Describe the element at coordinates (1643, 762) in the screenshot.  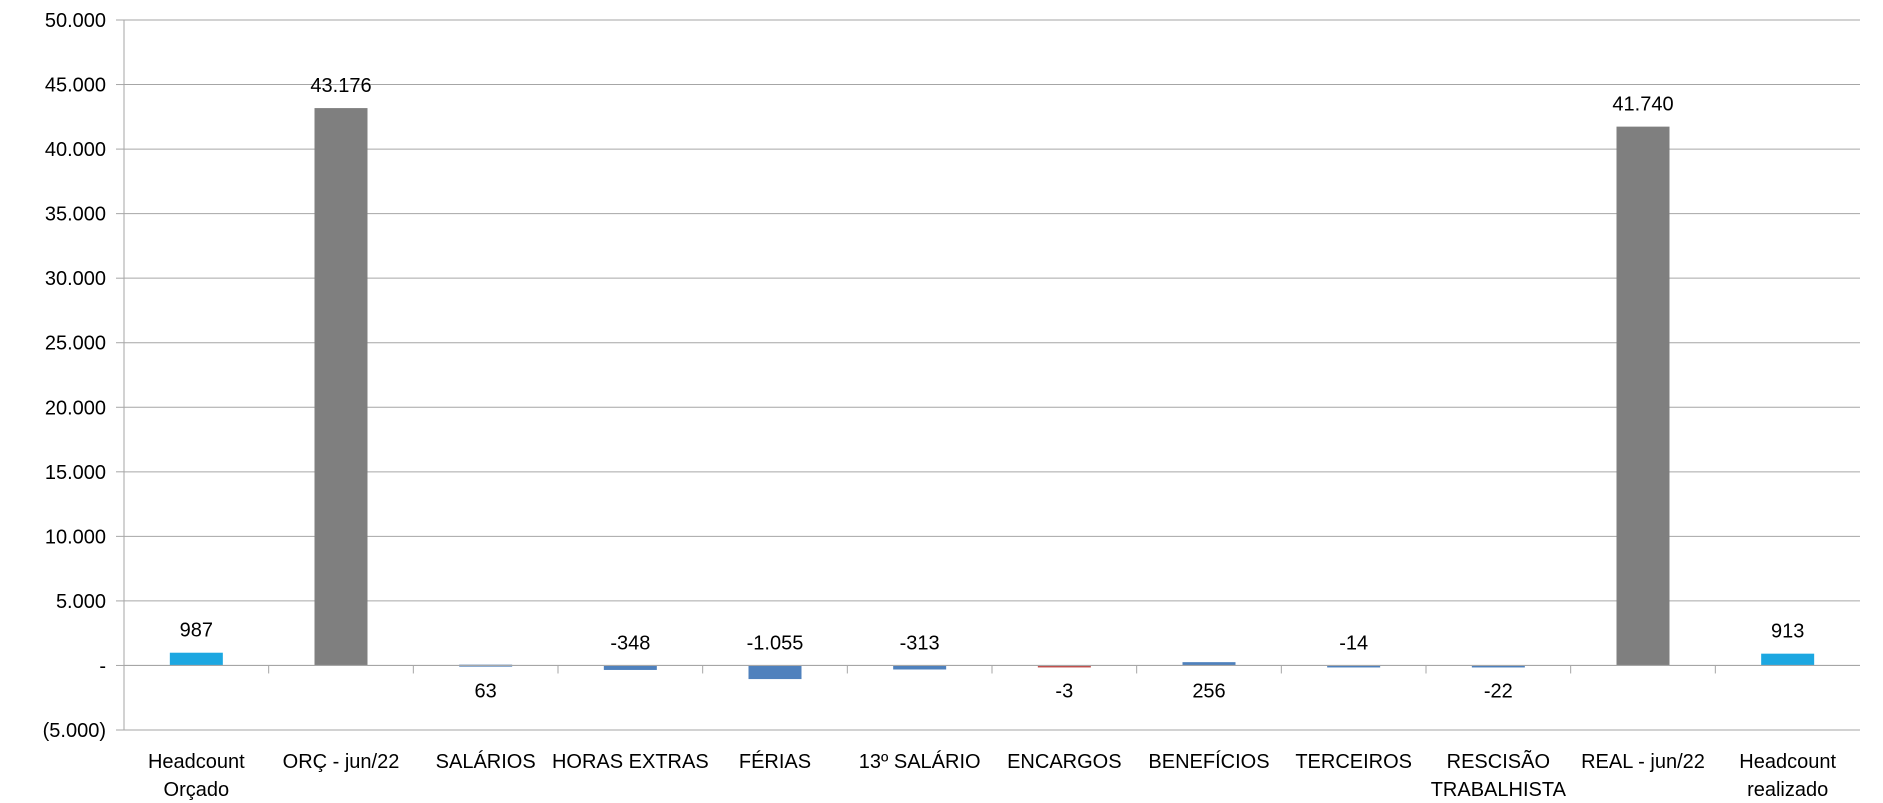
I see `x-tick-label: REAL - jun/22` at that location.